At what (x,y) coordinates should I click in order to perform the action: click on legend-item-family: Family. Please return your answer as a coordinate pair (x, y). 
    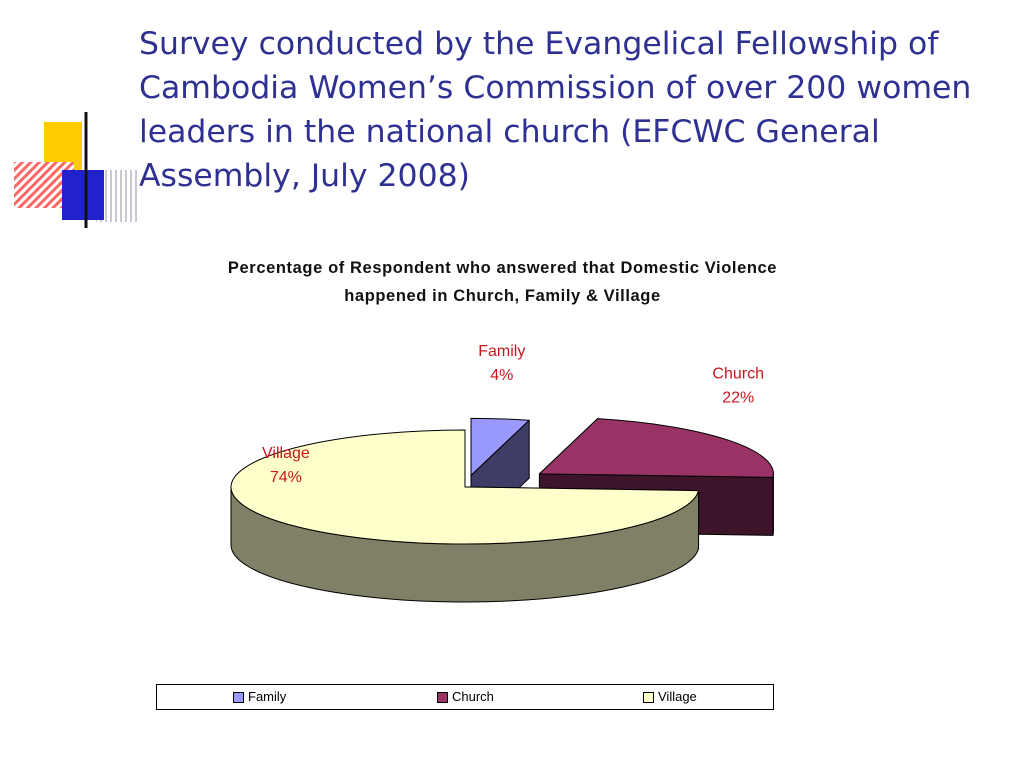
    Looking at the image, I should click on (259, 697).